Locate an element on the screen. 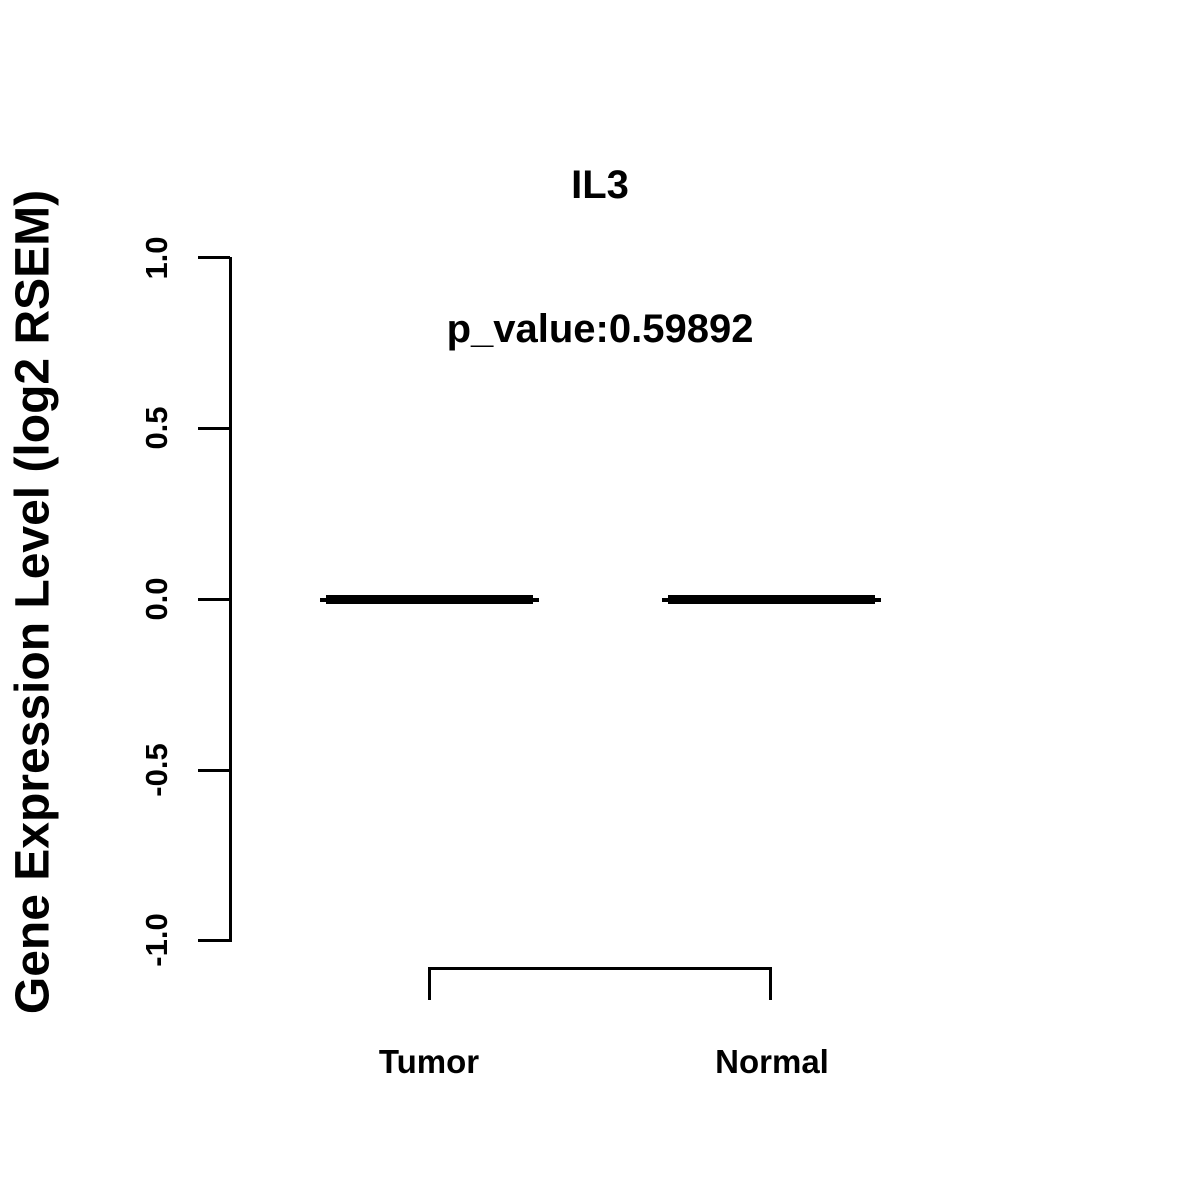  y-axis-tick-0.0 is located at coordinates (214, 599).